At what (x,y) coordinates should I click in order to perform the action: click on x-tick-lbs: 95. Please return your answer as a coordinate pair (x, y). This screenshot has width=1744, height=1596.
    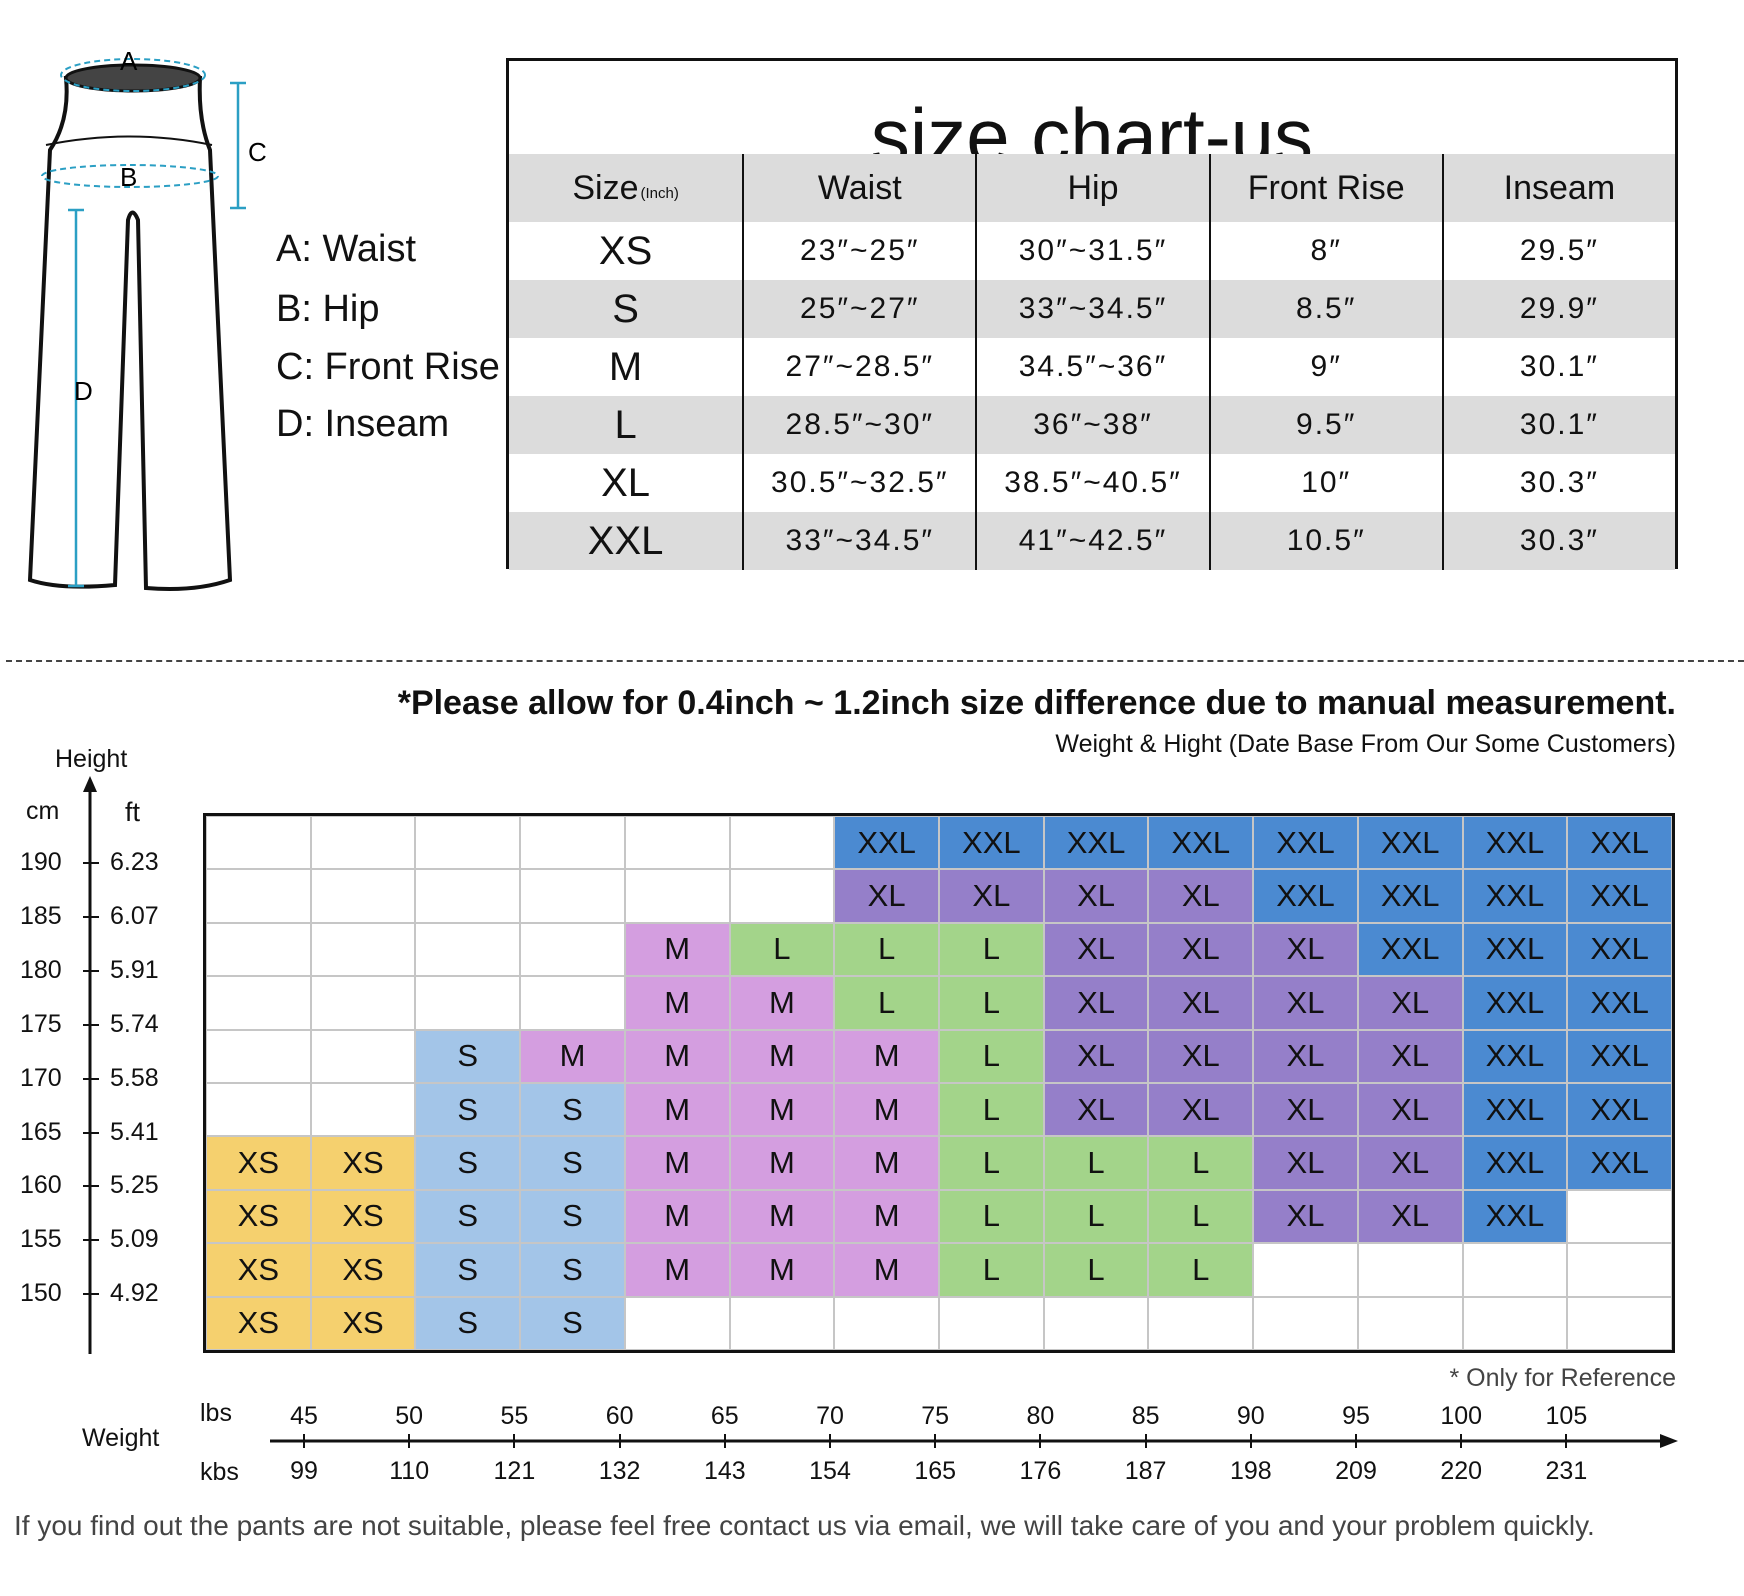
    Looking at the image, I should click on (1356, 1416).